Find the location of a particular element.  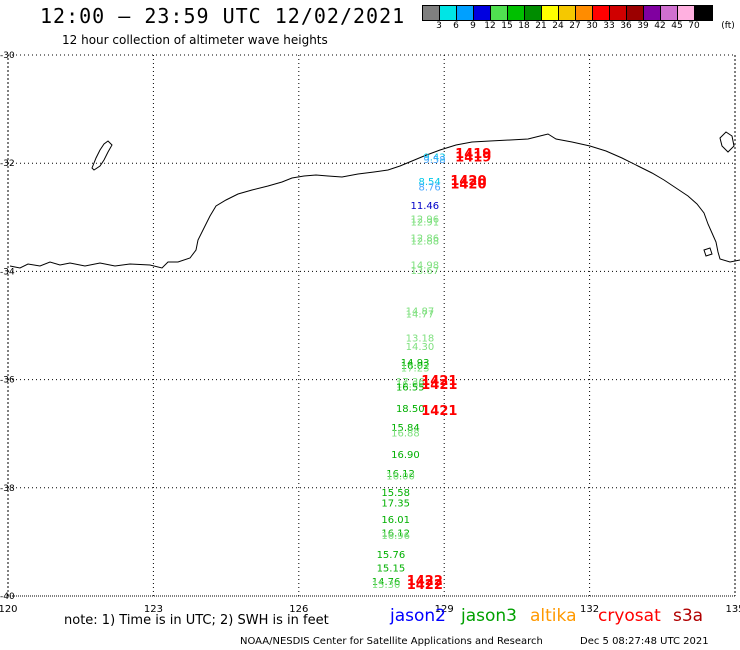

wave-height-label: 16.00 is located at coordinates (400, 477).